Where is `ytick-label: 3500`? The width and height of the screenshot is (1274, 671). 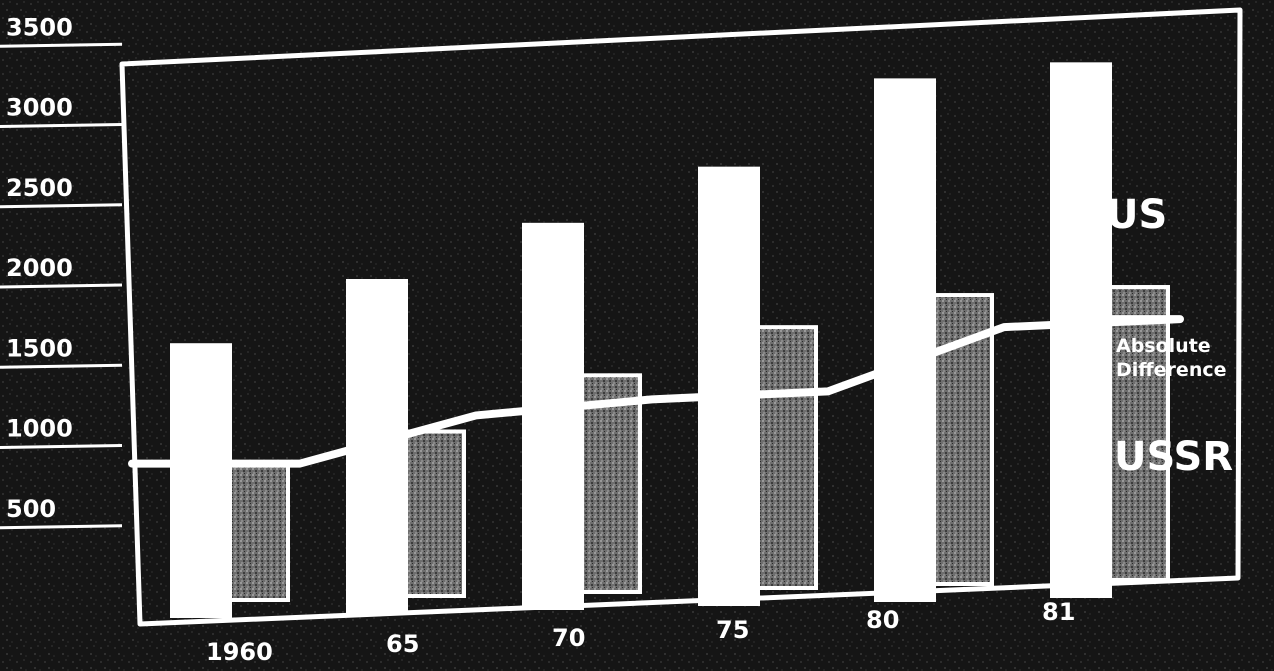 ytick-label: 3500 is located at coordinates (39, 27).